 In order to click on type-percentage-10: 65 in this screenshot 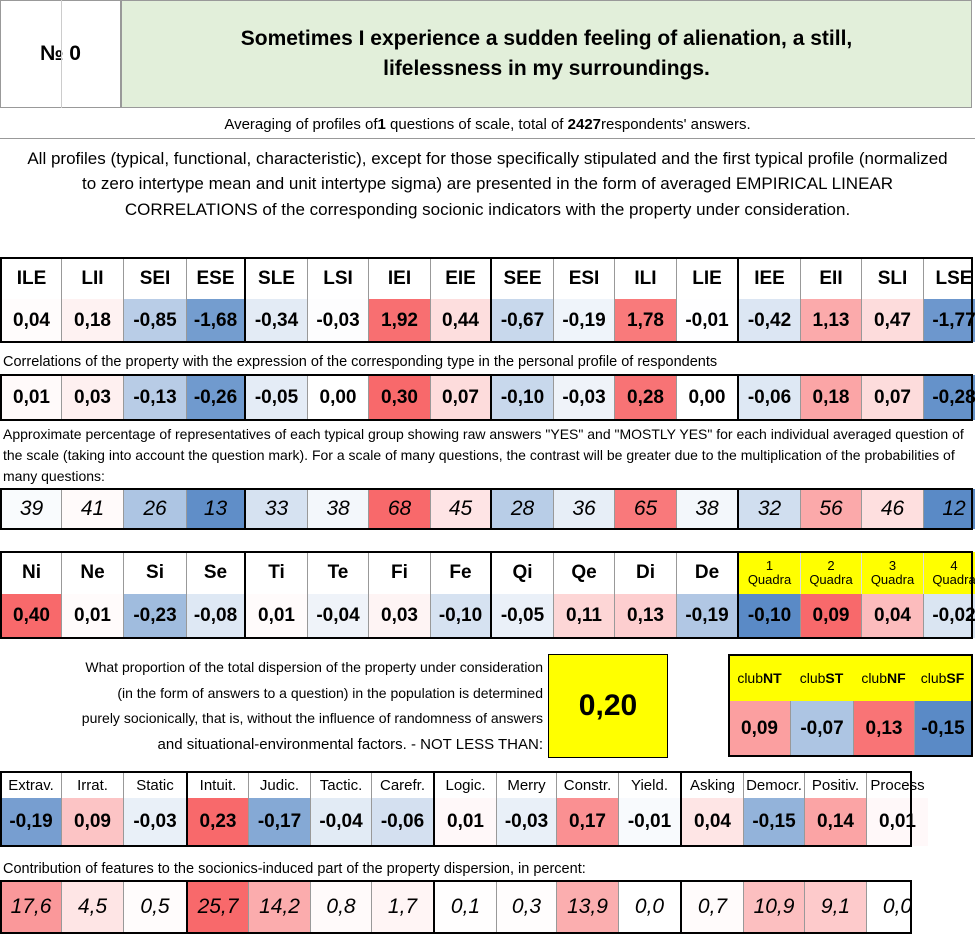, I will do `click(645, 509)`.